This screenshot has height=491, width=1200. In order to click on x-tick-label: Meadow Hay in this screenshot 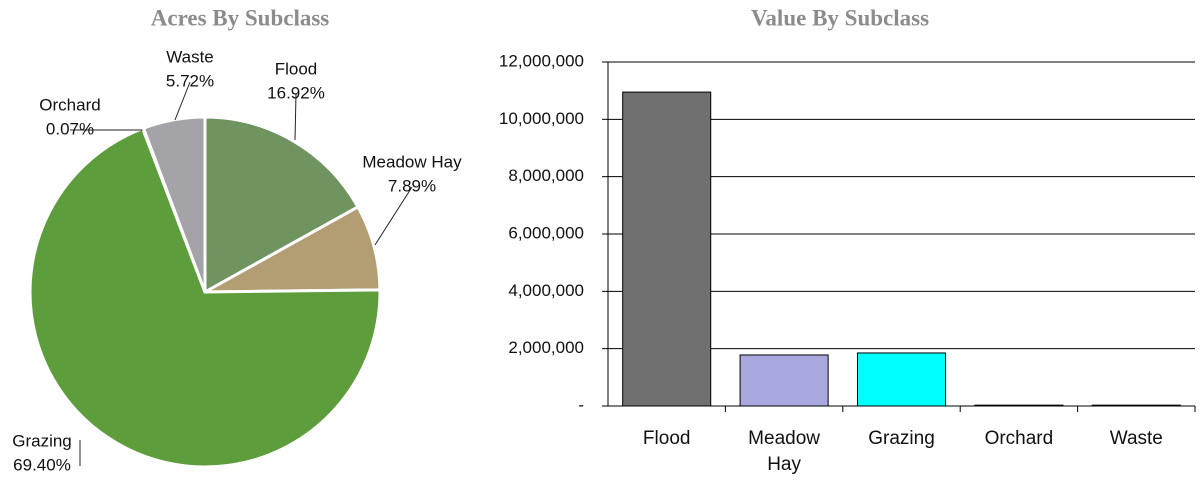, I will do `click(784, 451)`.